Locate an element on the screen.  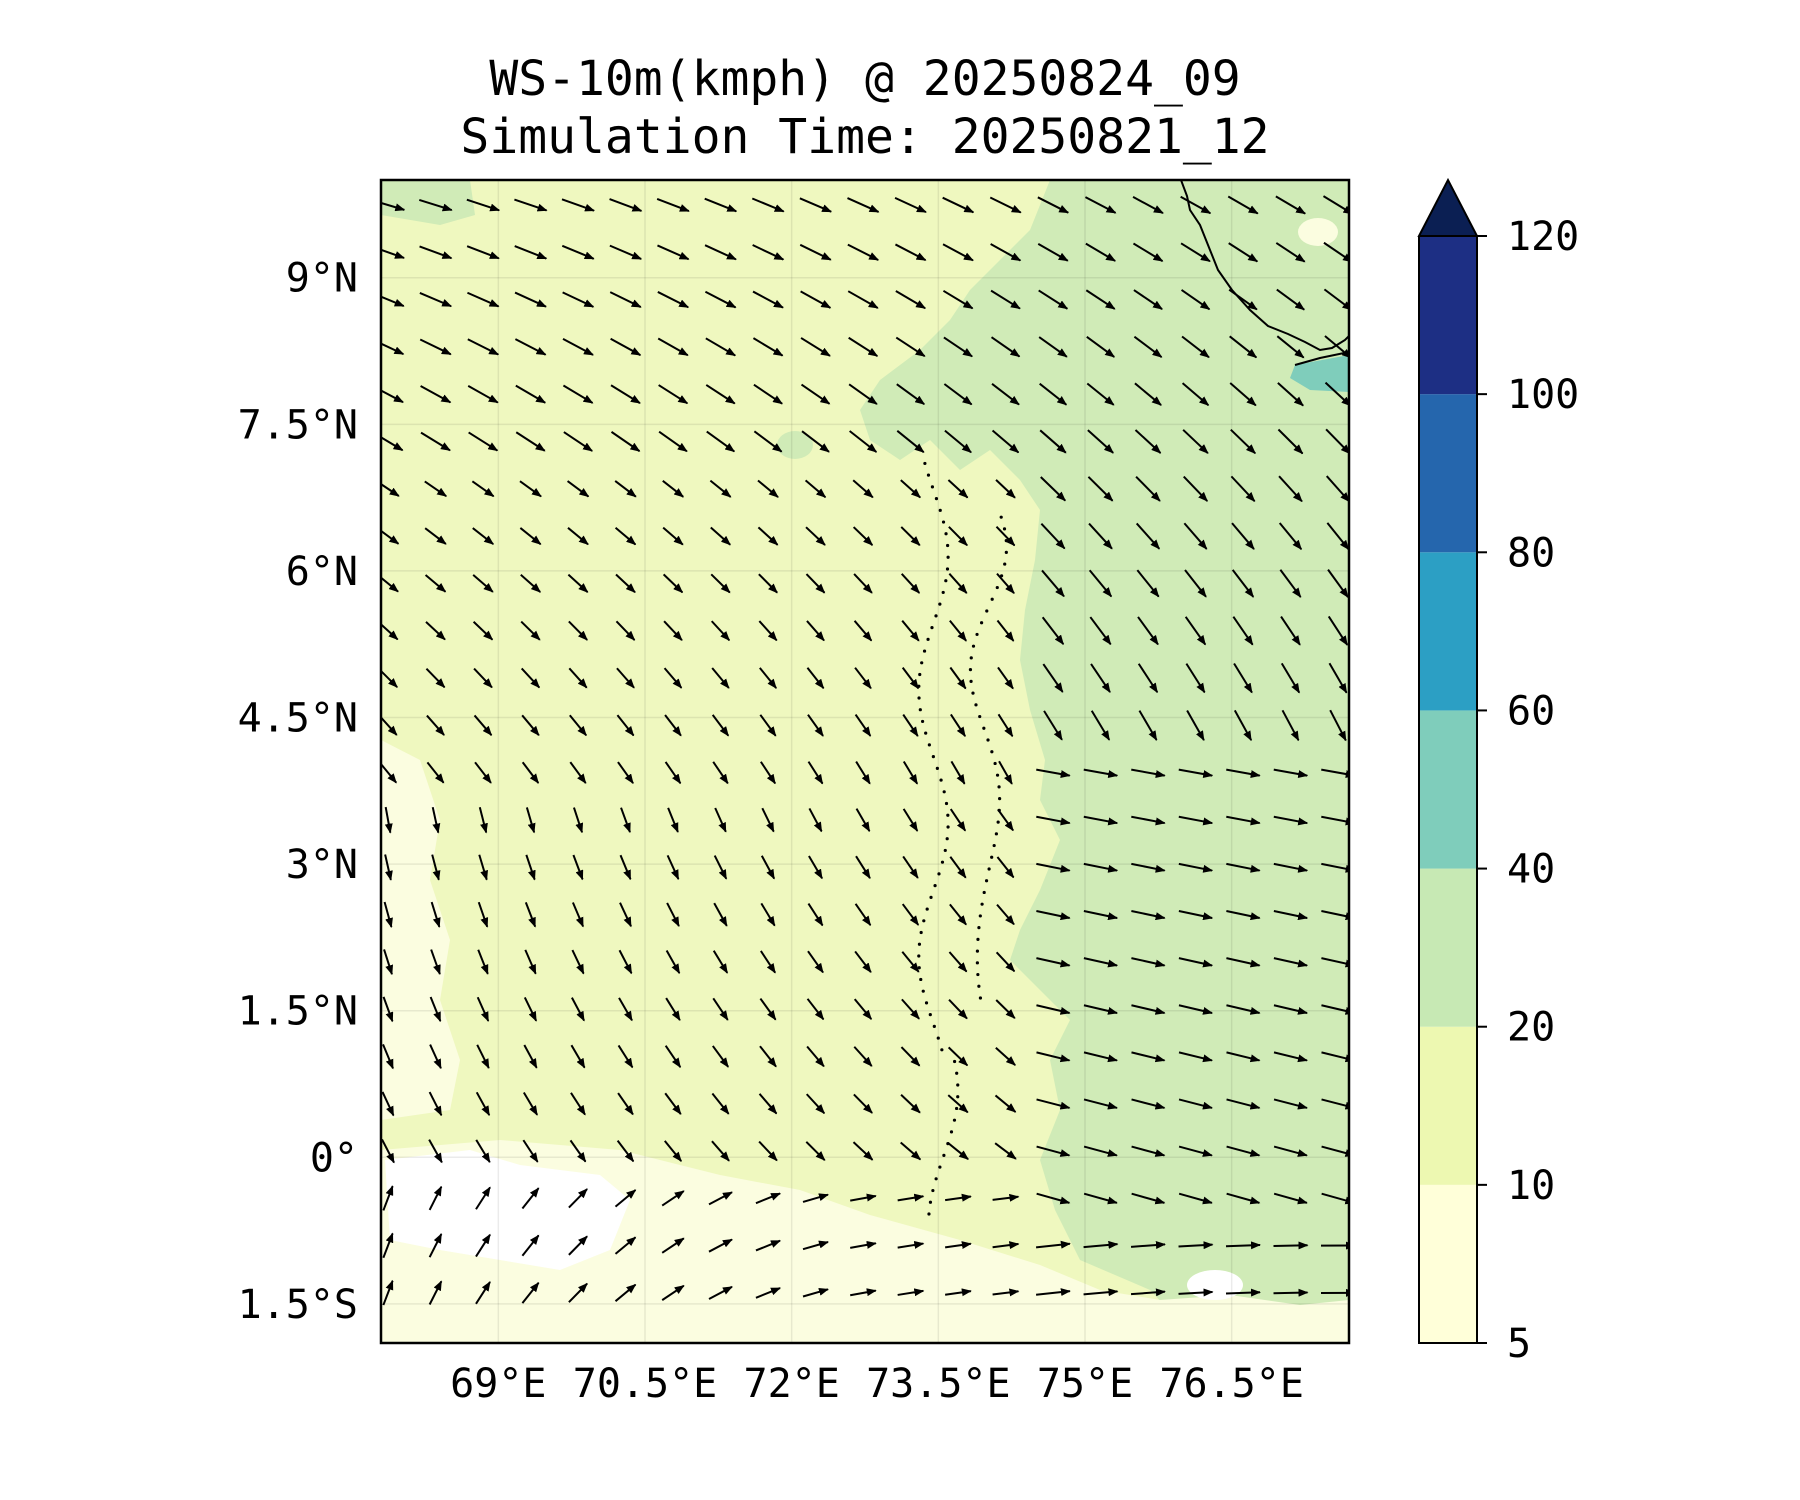
lon-tick-label: 73.5°E is located at coordinates (938, 1384).